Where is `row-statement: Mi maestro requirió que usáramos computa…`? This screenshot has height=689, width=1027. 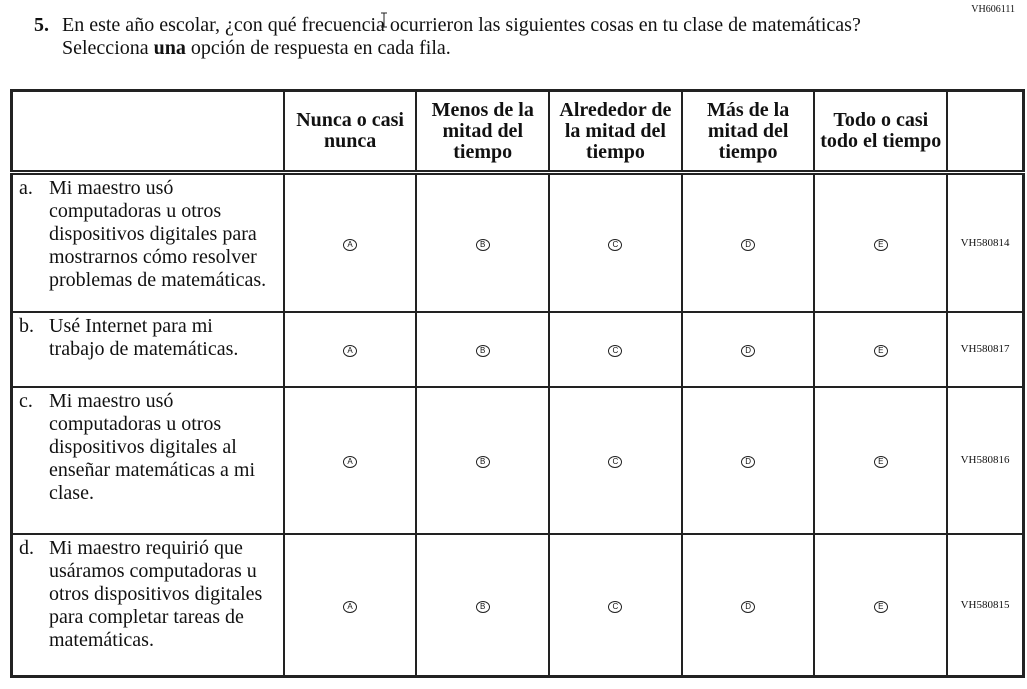 row-statement: Mi maestro requirió que usáramos computa… is located at coordinates (156, 593).